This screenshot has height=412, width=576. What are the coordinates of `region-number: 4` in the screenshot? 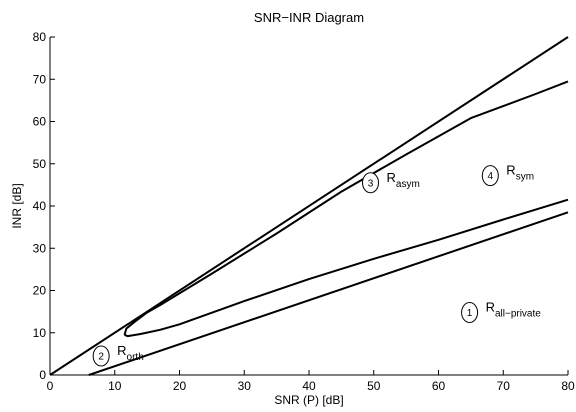 It's located at (491, 176).